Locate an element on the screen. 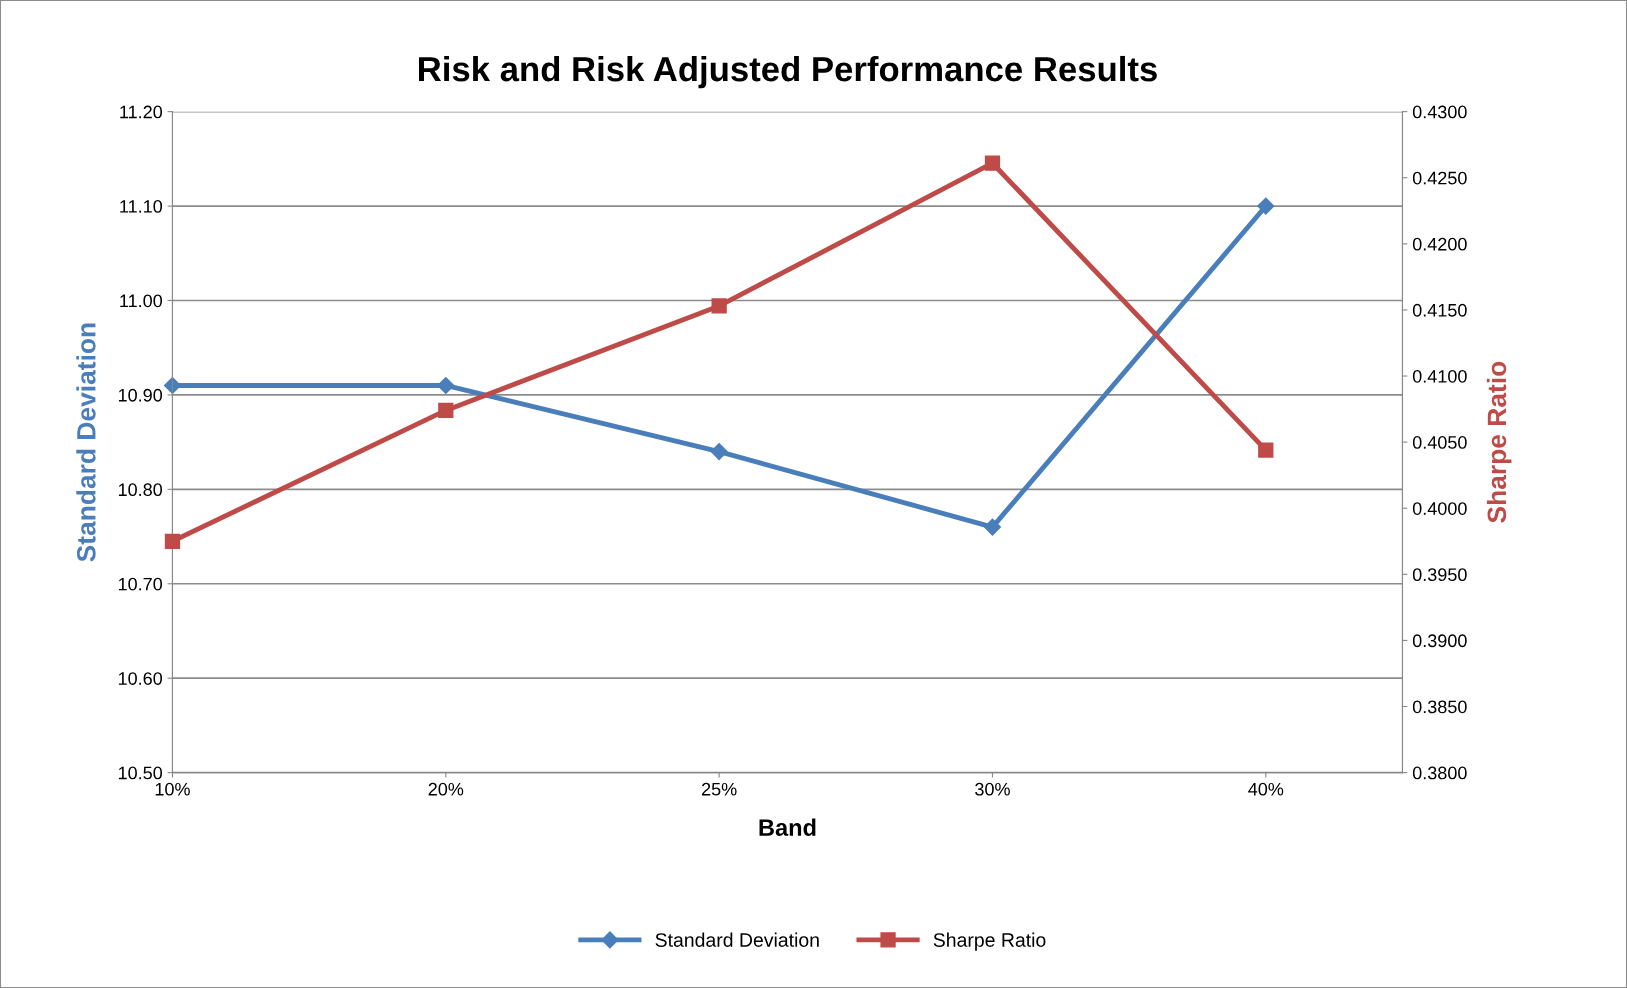 The height and width of the screenshot is (988, 1627). x-axis-title: Band is located at coordinates (787, 827).